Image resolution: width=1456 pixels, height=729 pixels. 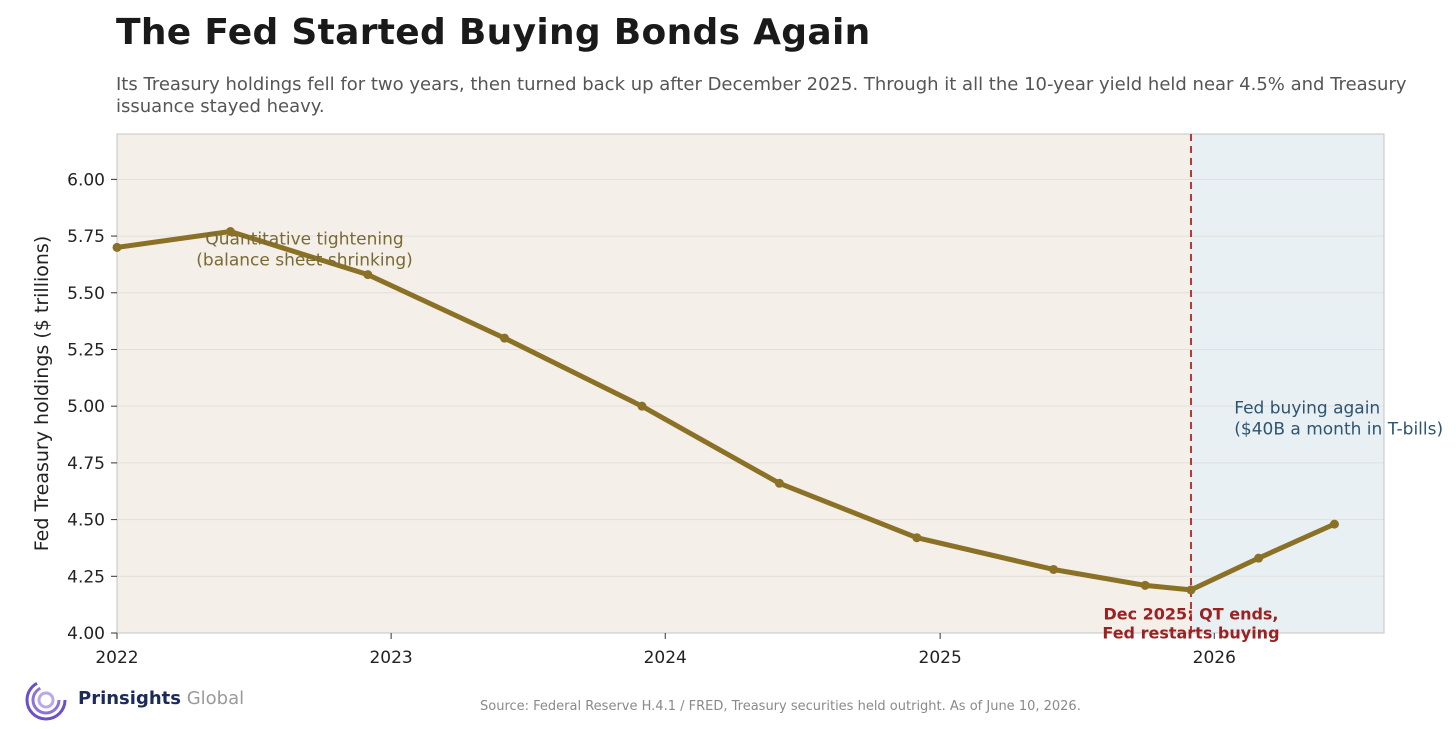 I want to click on buying-region-label: ($40B a month in T-bills), so click(x=1338, y=430).